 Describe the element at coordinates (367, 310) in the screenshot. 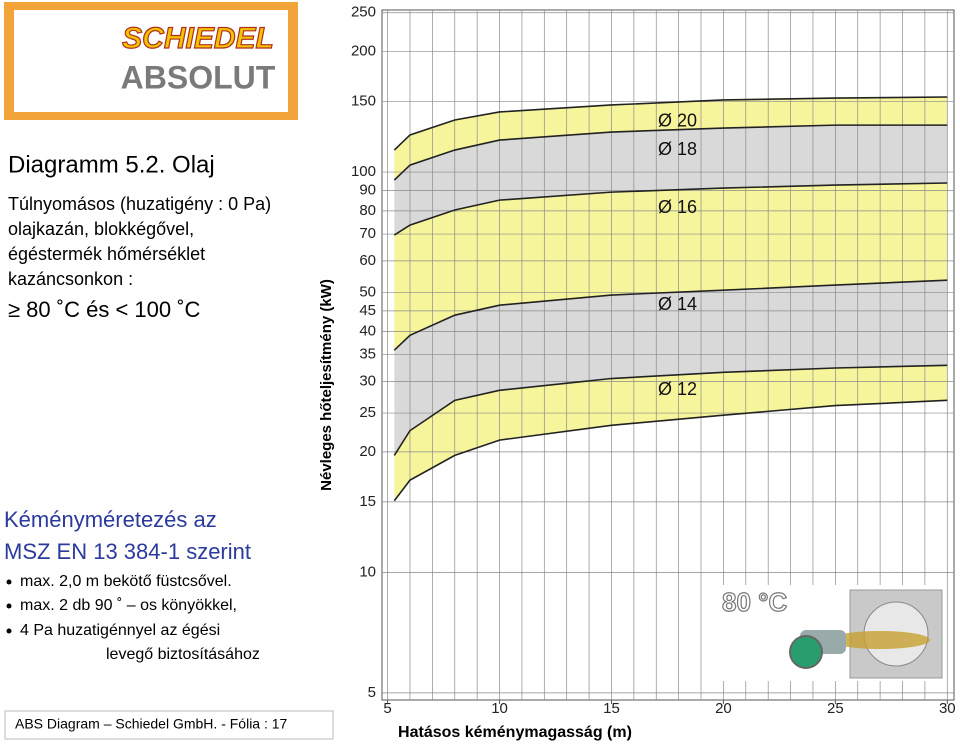

I see `y-tick-label: 45` at that location.